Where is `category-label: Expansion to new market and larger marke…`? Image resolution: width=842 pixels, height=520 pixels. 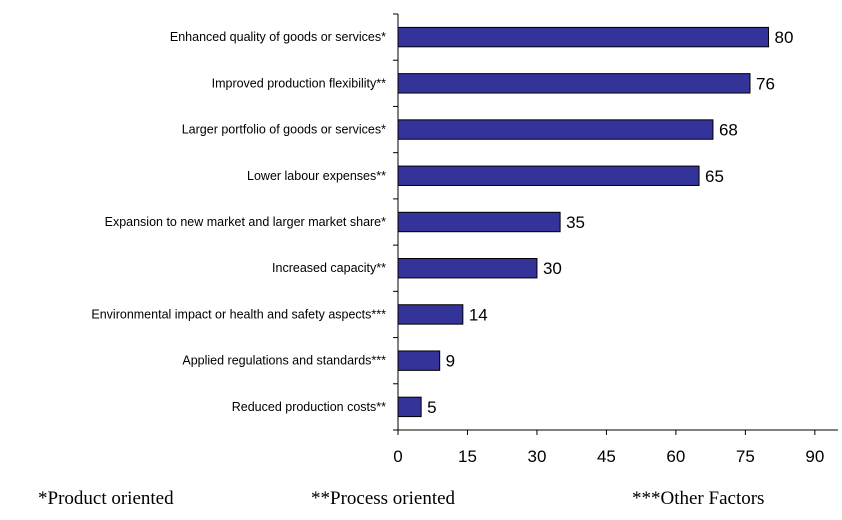
category-label: Expansion to new market and larger marke… is located at coordinates (246, 222).